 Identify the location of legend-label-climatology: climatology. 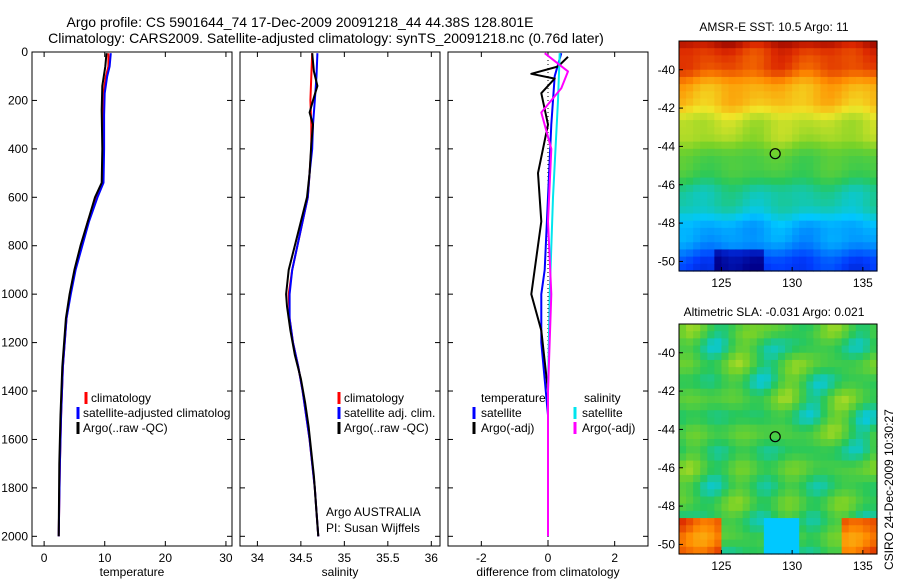
(121, 398).